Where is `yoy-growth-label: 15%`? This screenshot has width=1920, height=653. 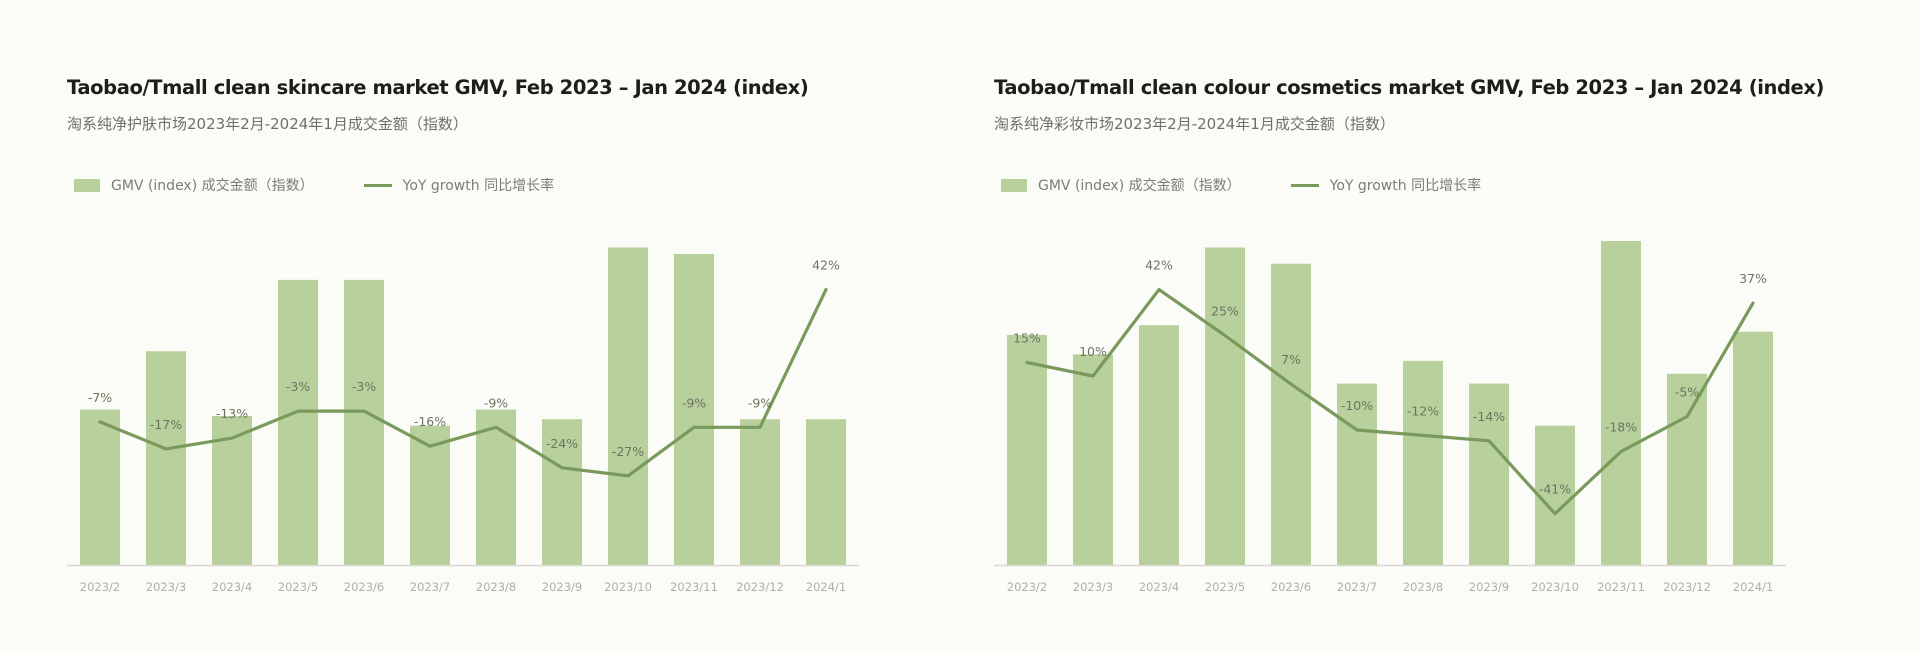
yoy-growth-label: 15% is located at coordinates (1027, 338).